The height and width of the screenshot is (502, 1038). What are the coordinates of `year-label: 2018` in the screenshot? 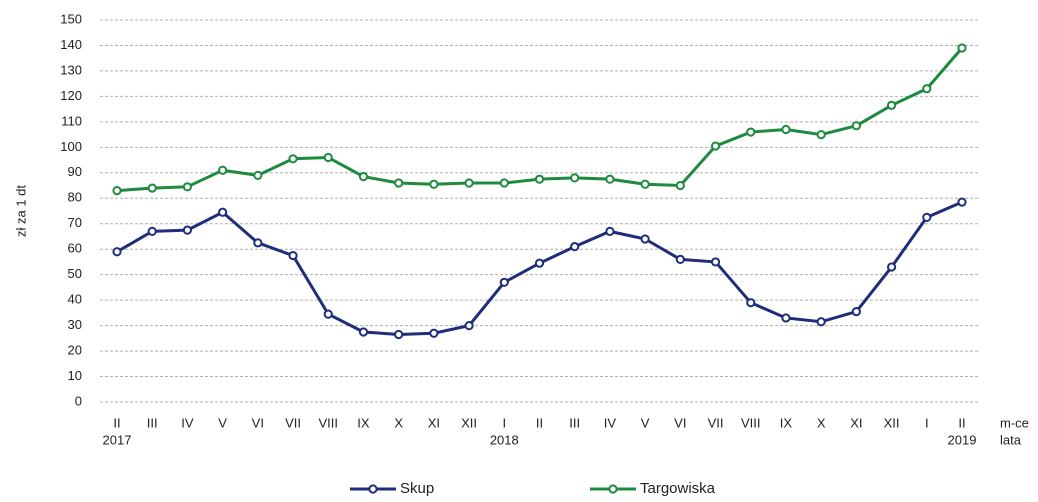 It's located at (504, 439).